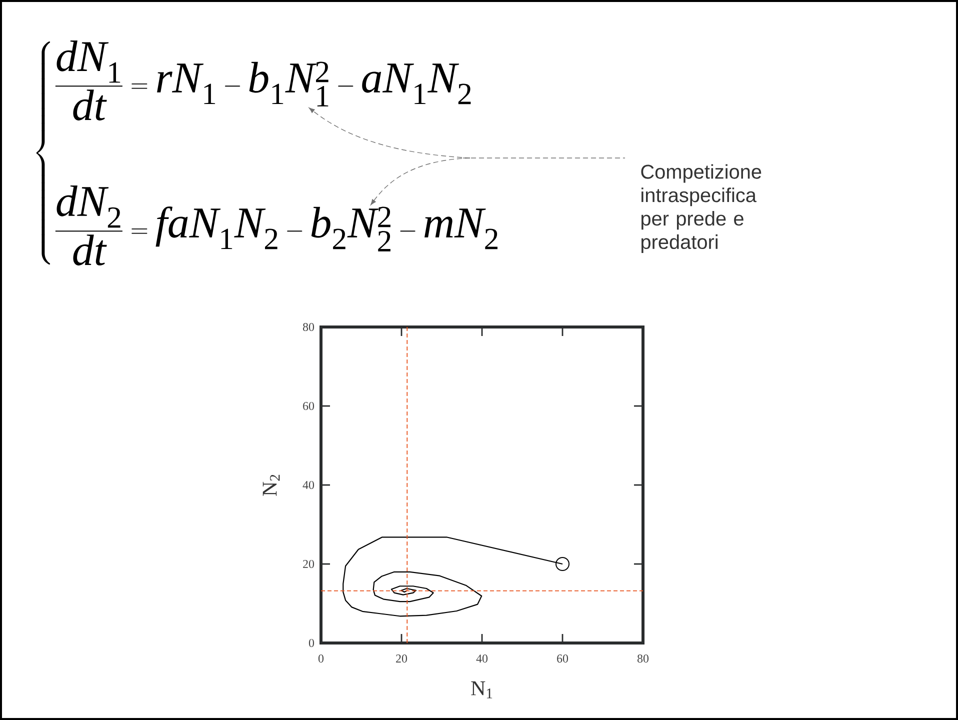 This screenshot has width=958, height=720. What do you see at coordinates (643, 658) in the screenshot?
I see `x-tick-label: 80` at bounding box center [643, 658].